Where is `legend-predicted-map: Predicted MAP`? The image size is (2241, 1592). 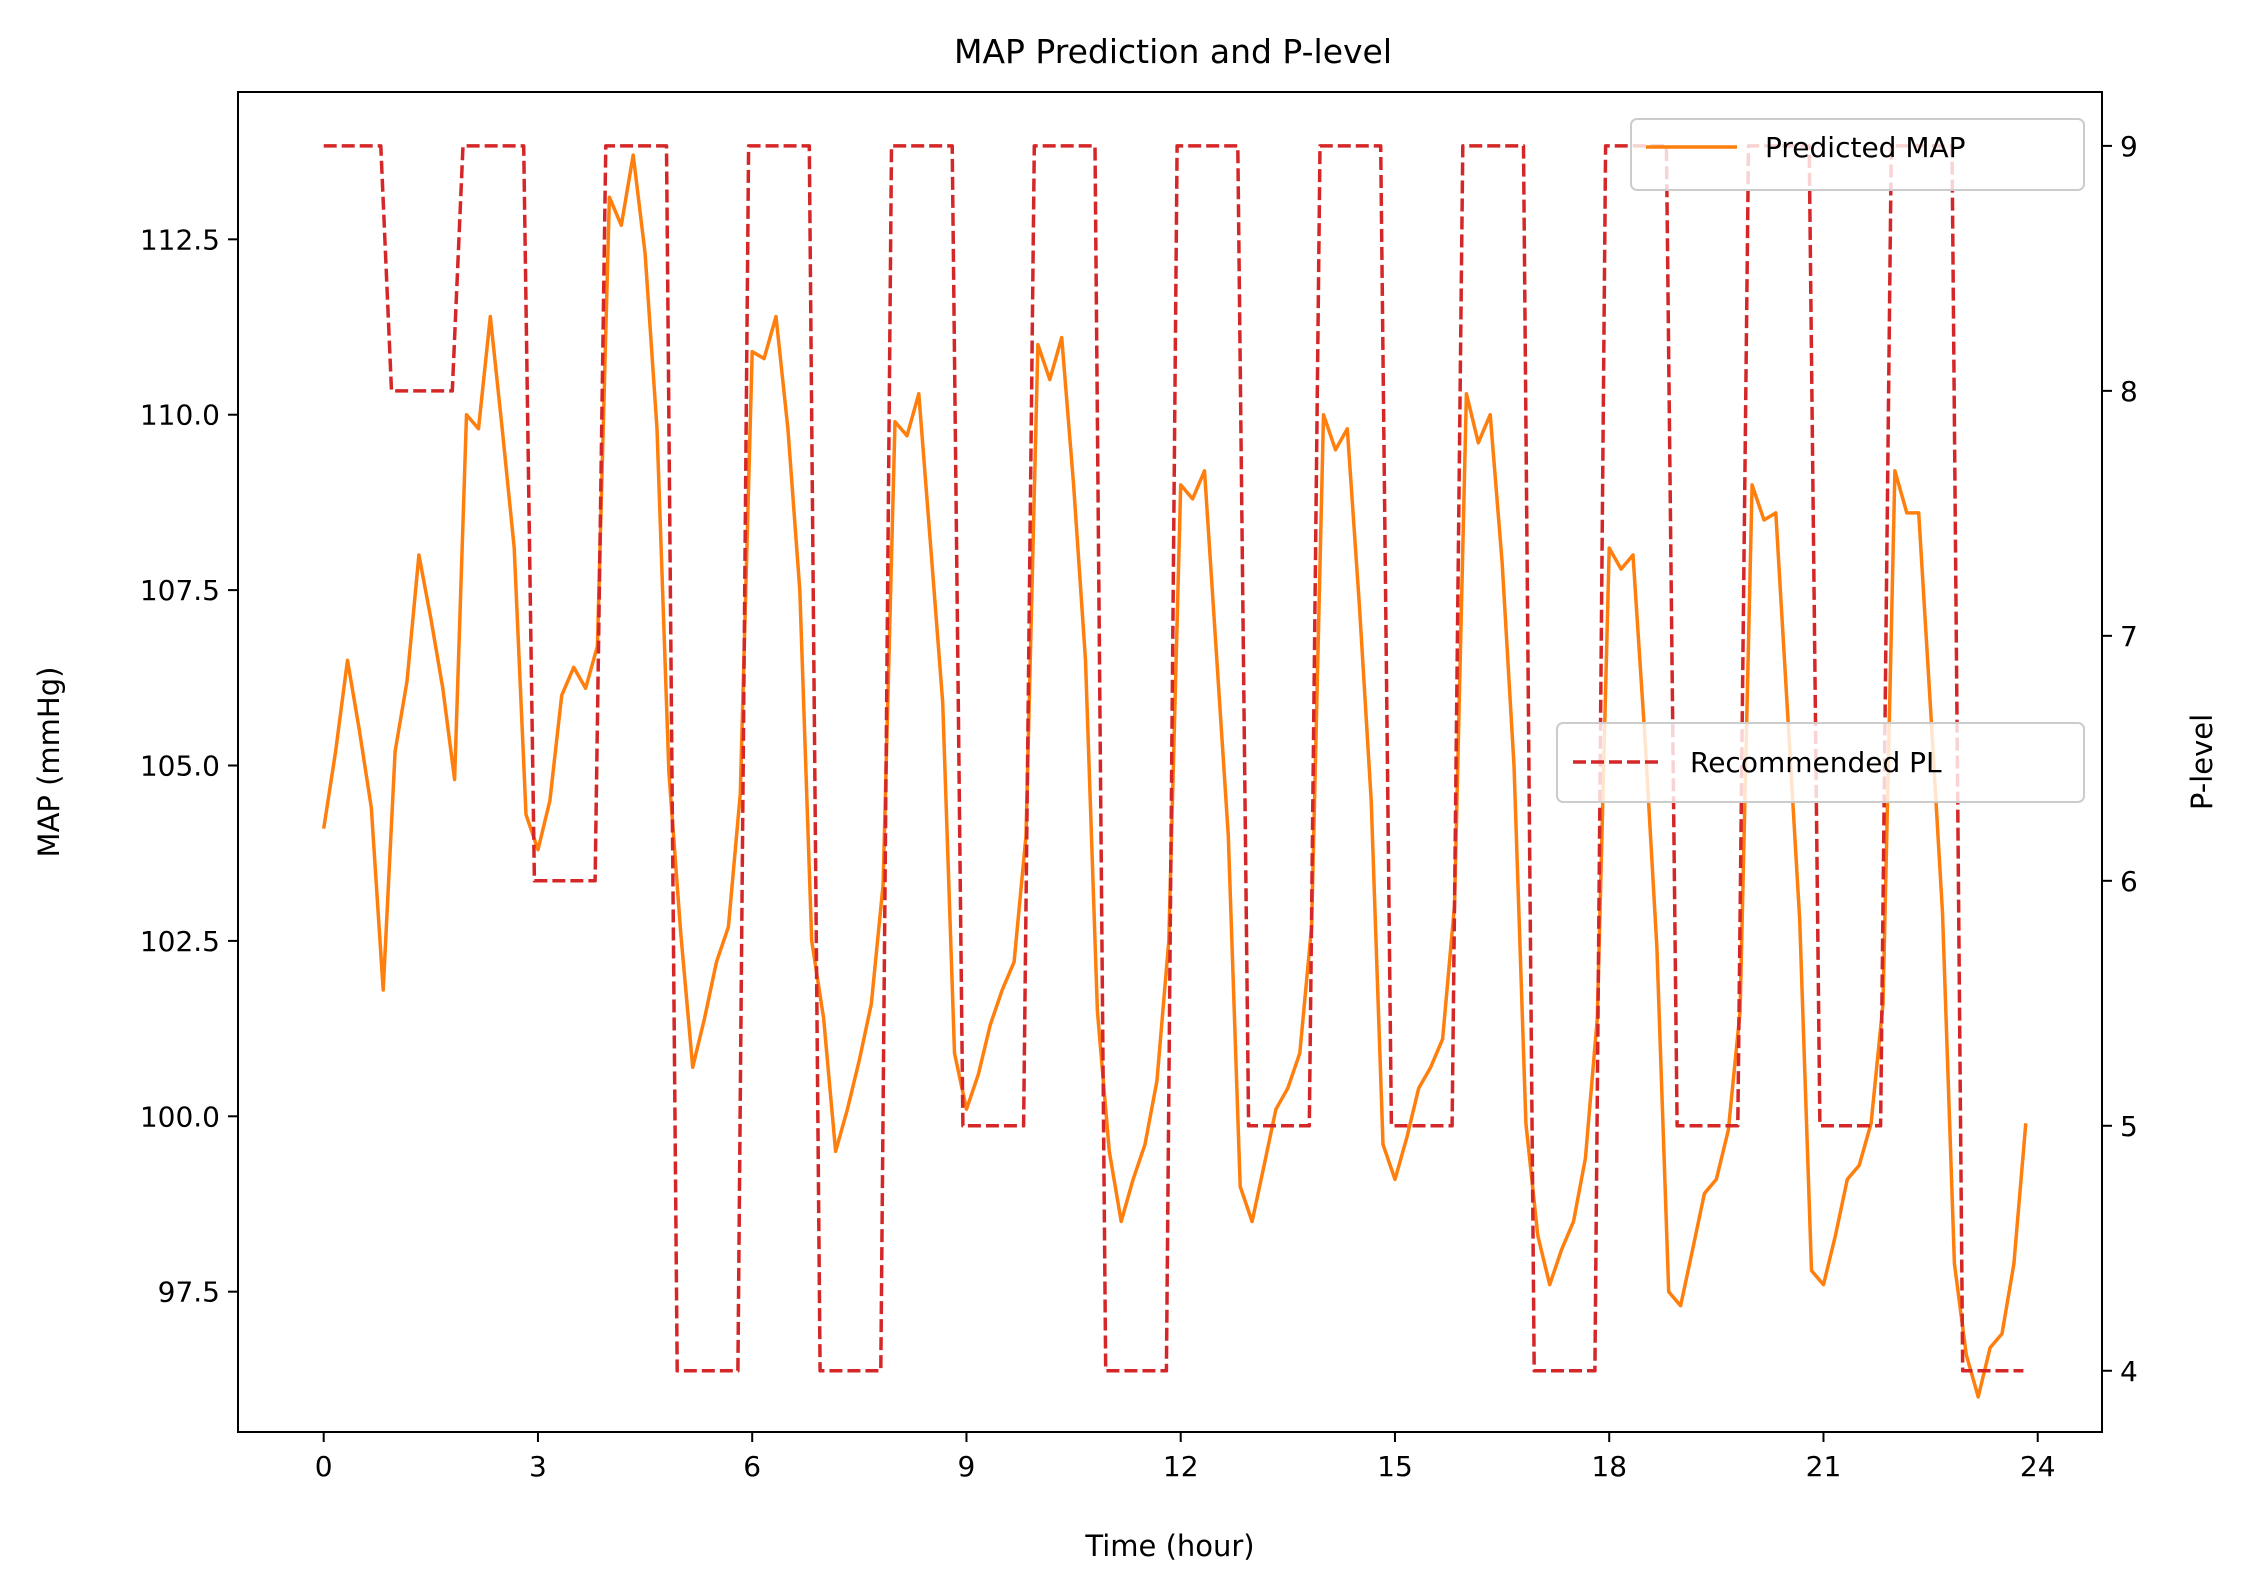
legend-predicted-map: Predicted MAP is located at coordinates (1857, 154).